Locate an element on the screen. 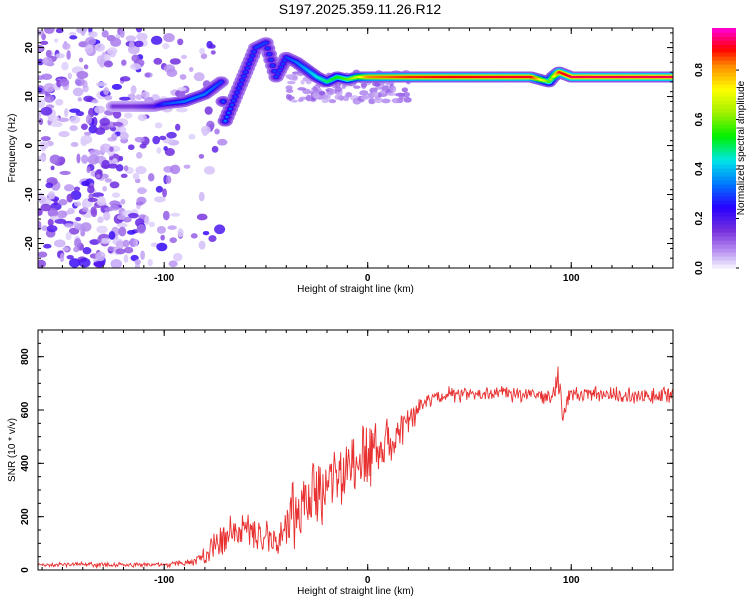 This screenshot has width=750, height=600. colorbar-tick-label: 0.4 is located at coordinates (699, 169).